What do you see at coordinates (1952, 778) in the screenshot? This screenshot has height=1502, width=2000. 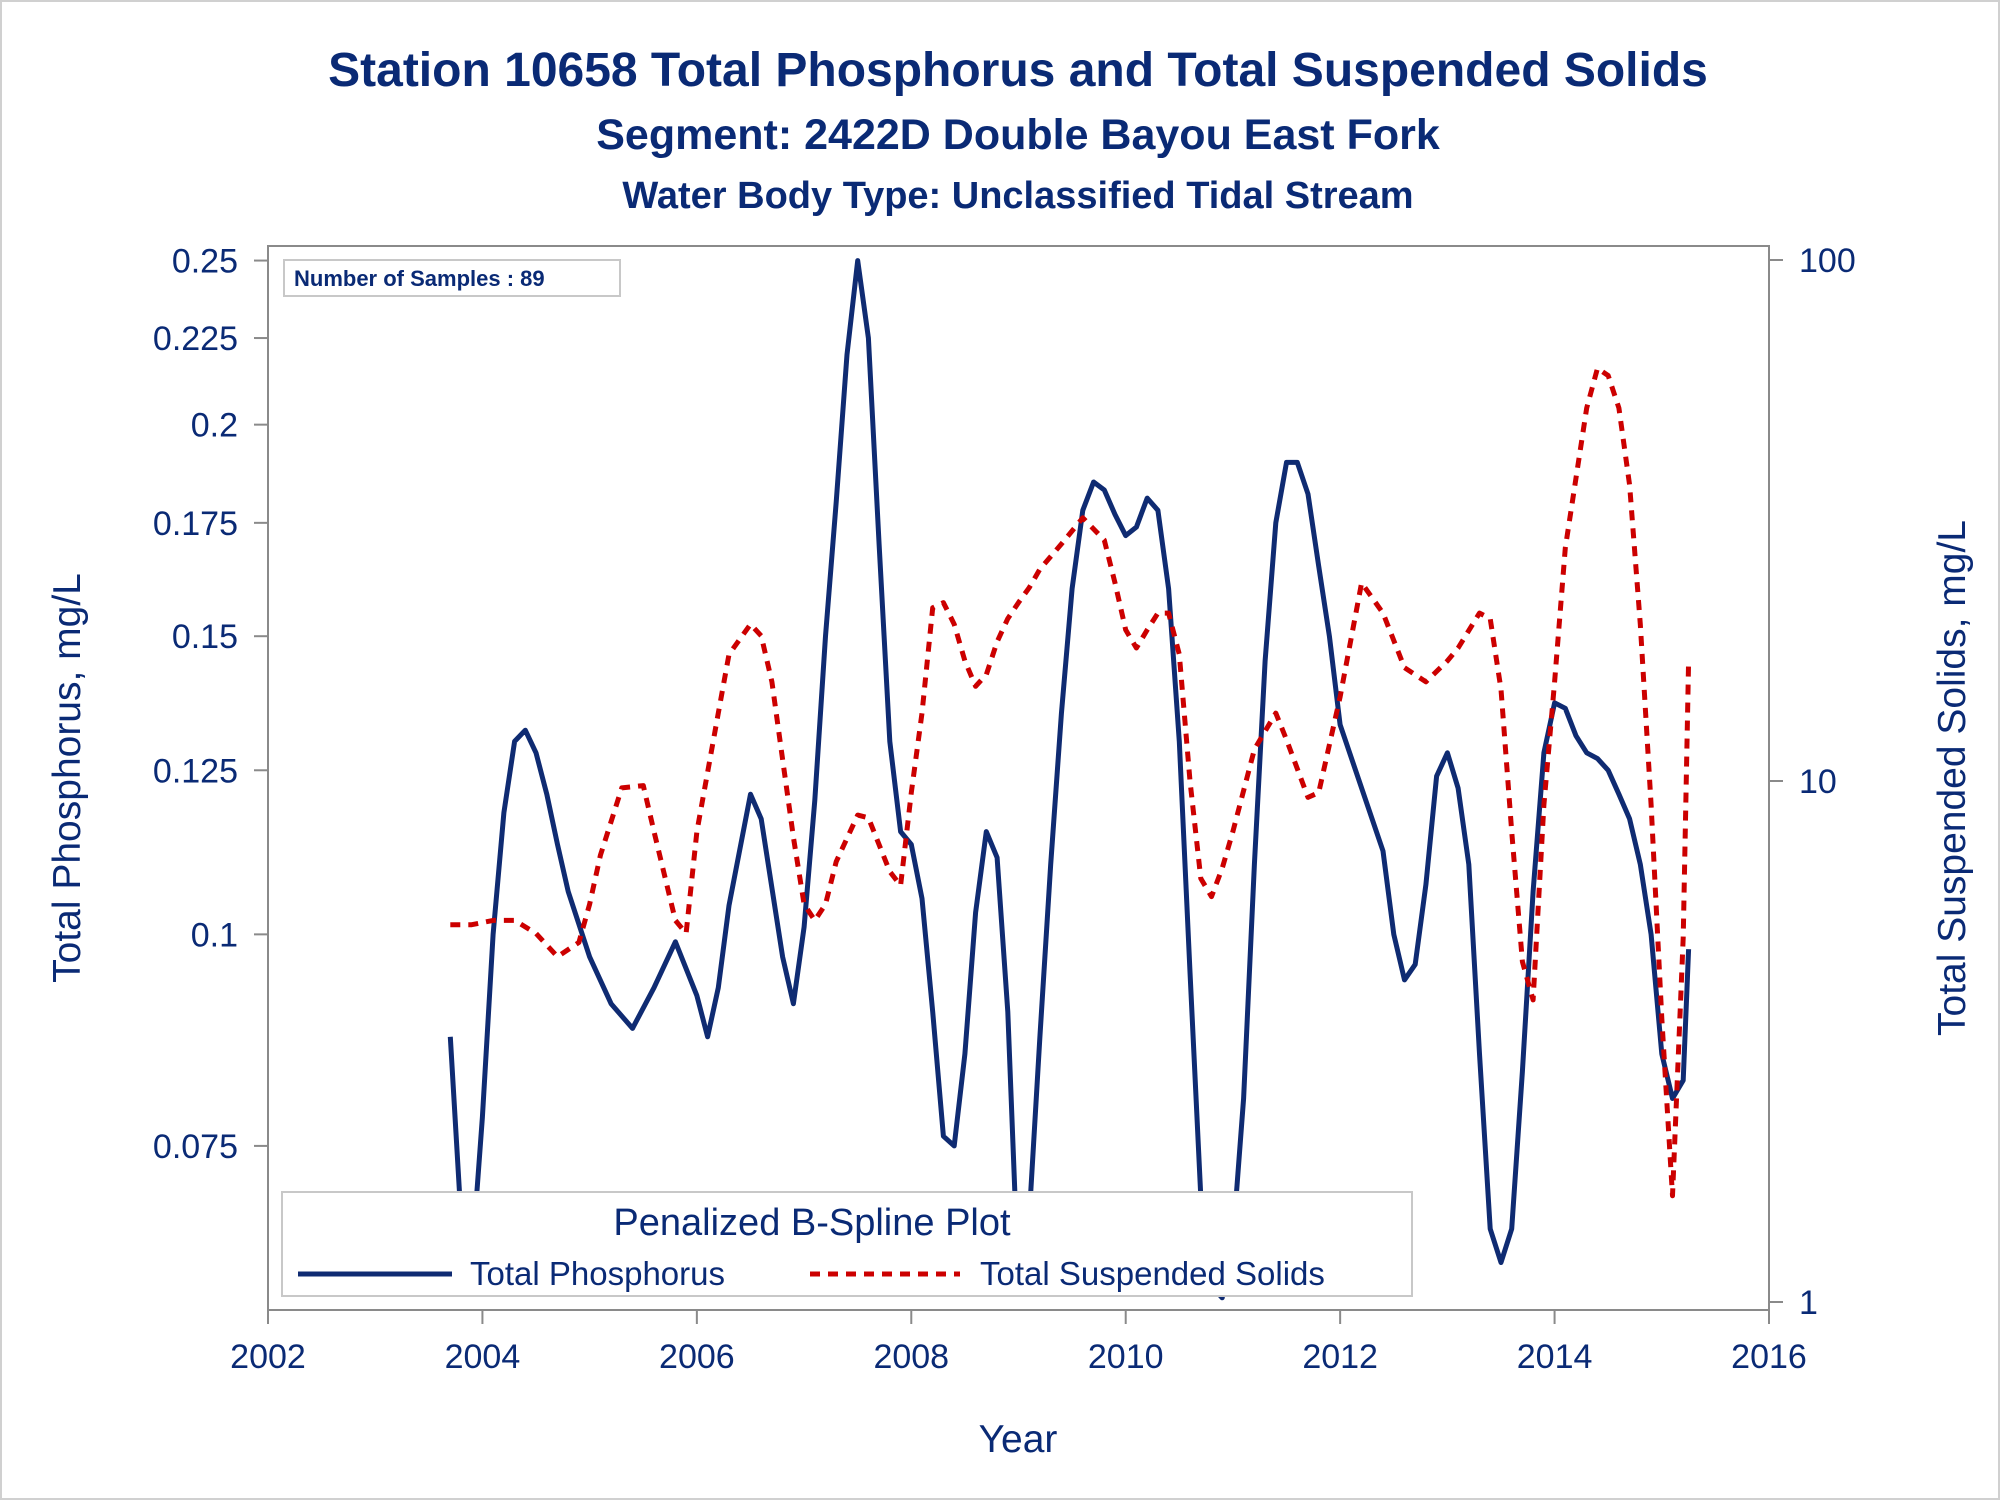 I see `right-y-axis-label: Total Suspended Solids, mg/L` at bounding box center [1952, 778].